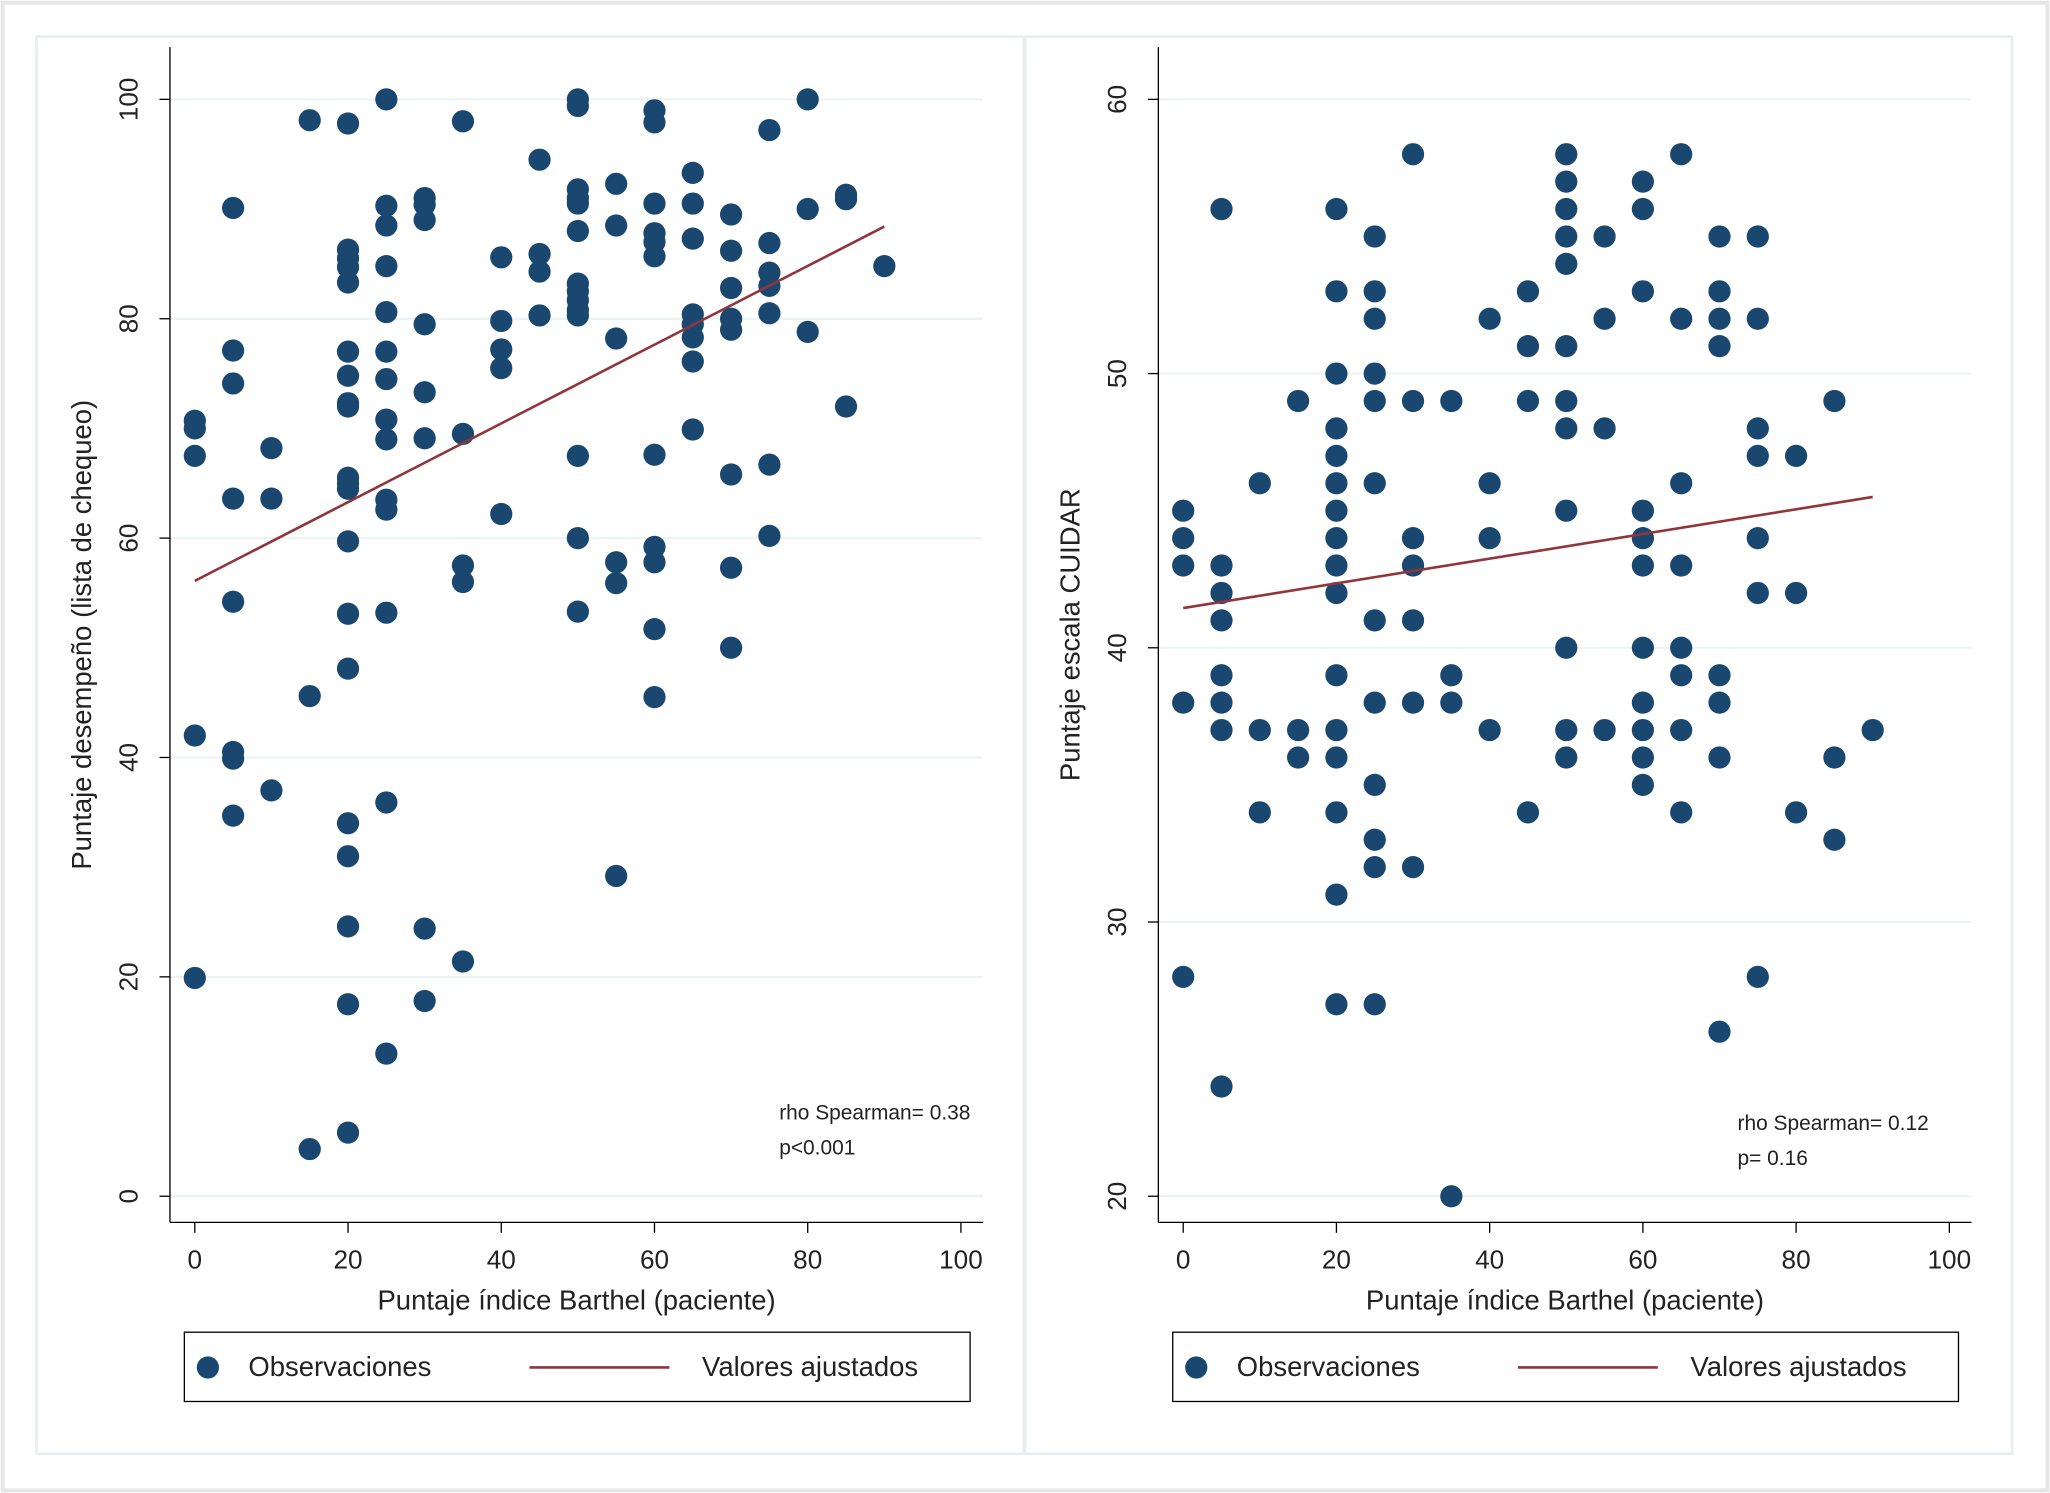 Image resolution: width=2050 pixels, height=1493 pixels. What do you see at coordinates (129, 100) in the screenshot?
I see `y-tick-label: 100` at bounding box center [129, 100].